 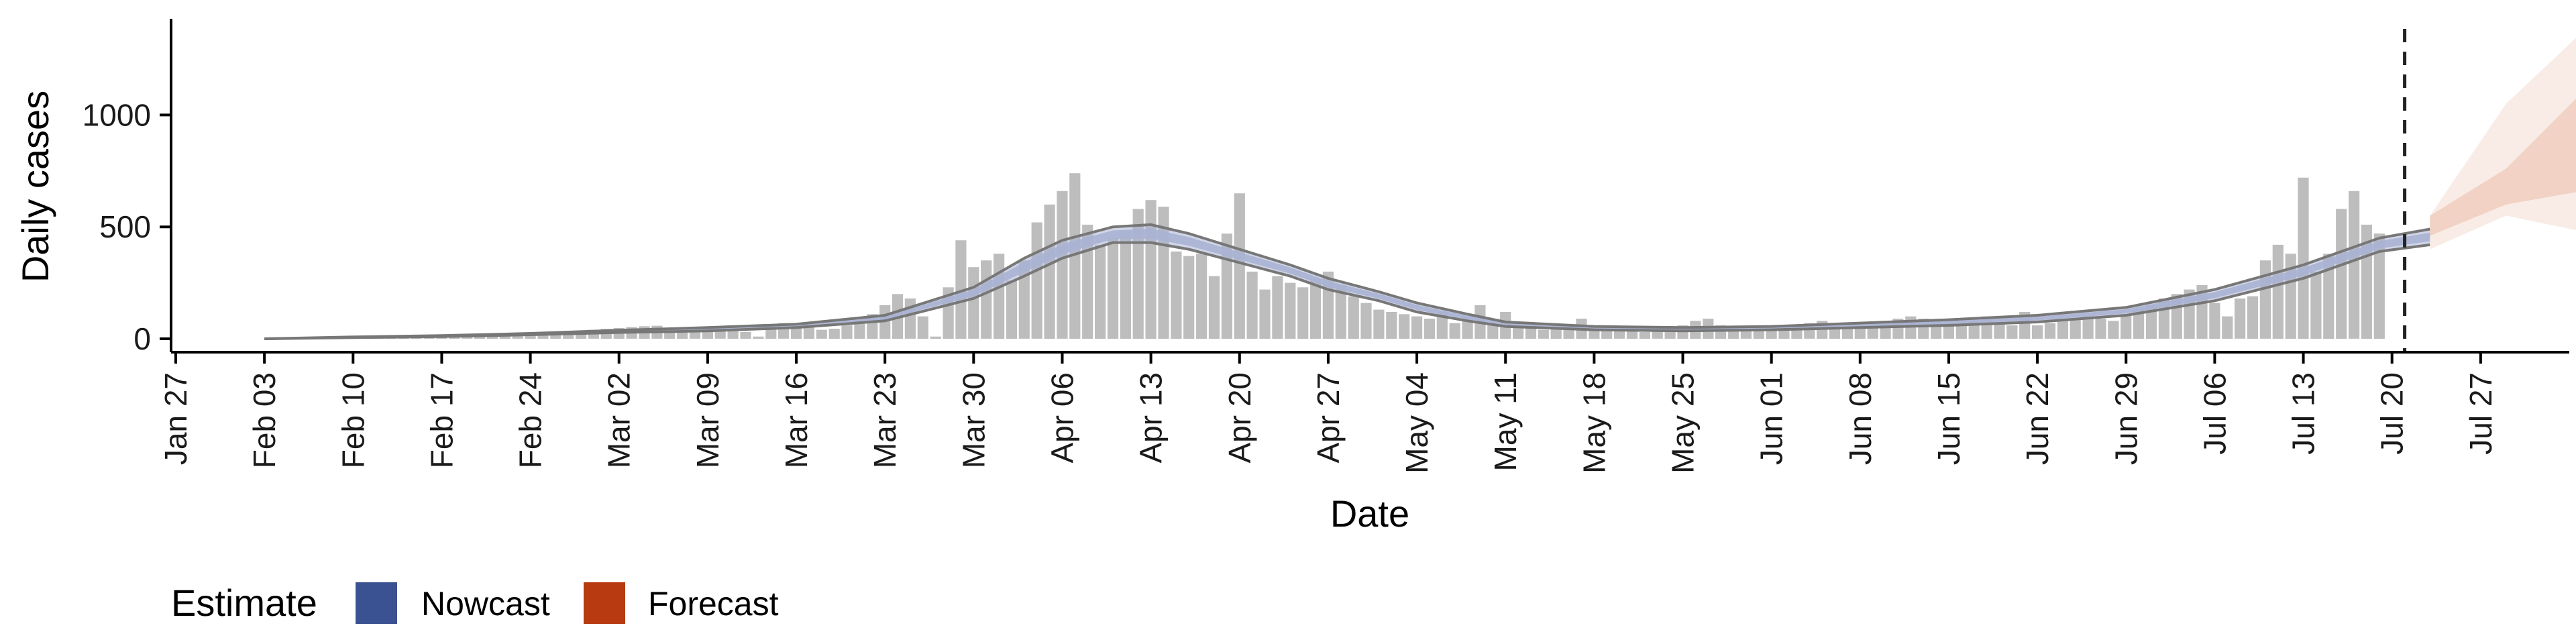 What do you see at coordinates (441, 420) in the screenshot?
I see `x-tick-label: Feb 17` at bounding box center [441, 420].